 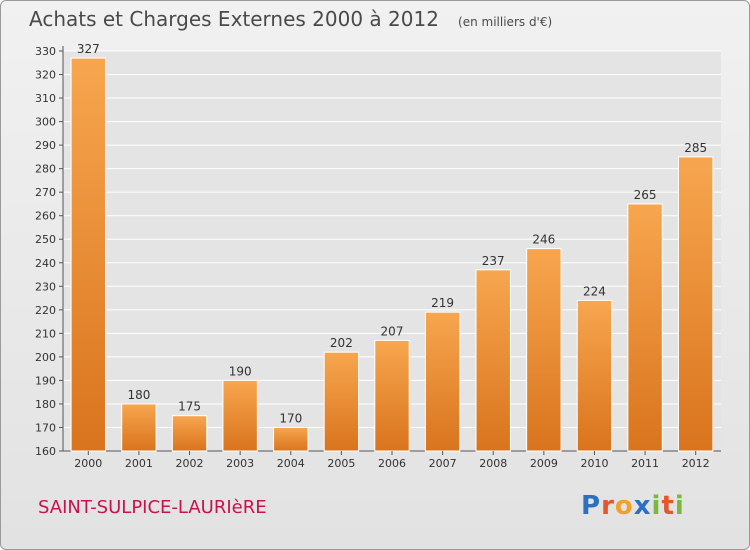 I want to click on data-label: 285, so click(x=695, y=148).